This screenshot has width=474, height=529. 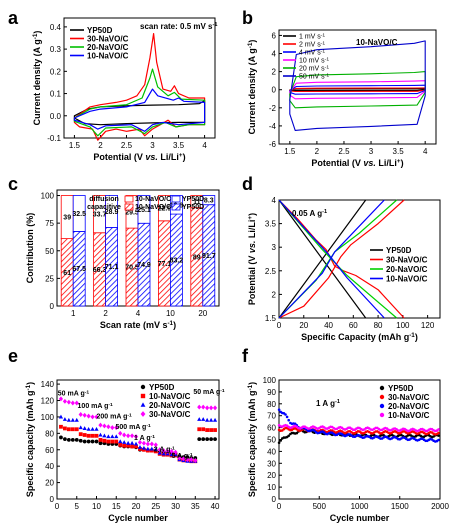 What do you see at coordinates (252, 87) in the screenshot?
I see `b-y-axis-label: Current density (A g-1)` at bounding box center [252, 87].